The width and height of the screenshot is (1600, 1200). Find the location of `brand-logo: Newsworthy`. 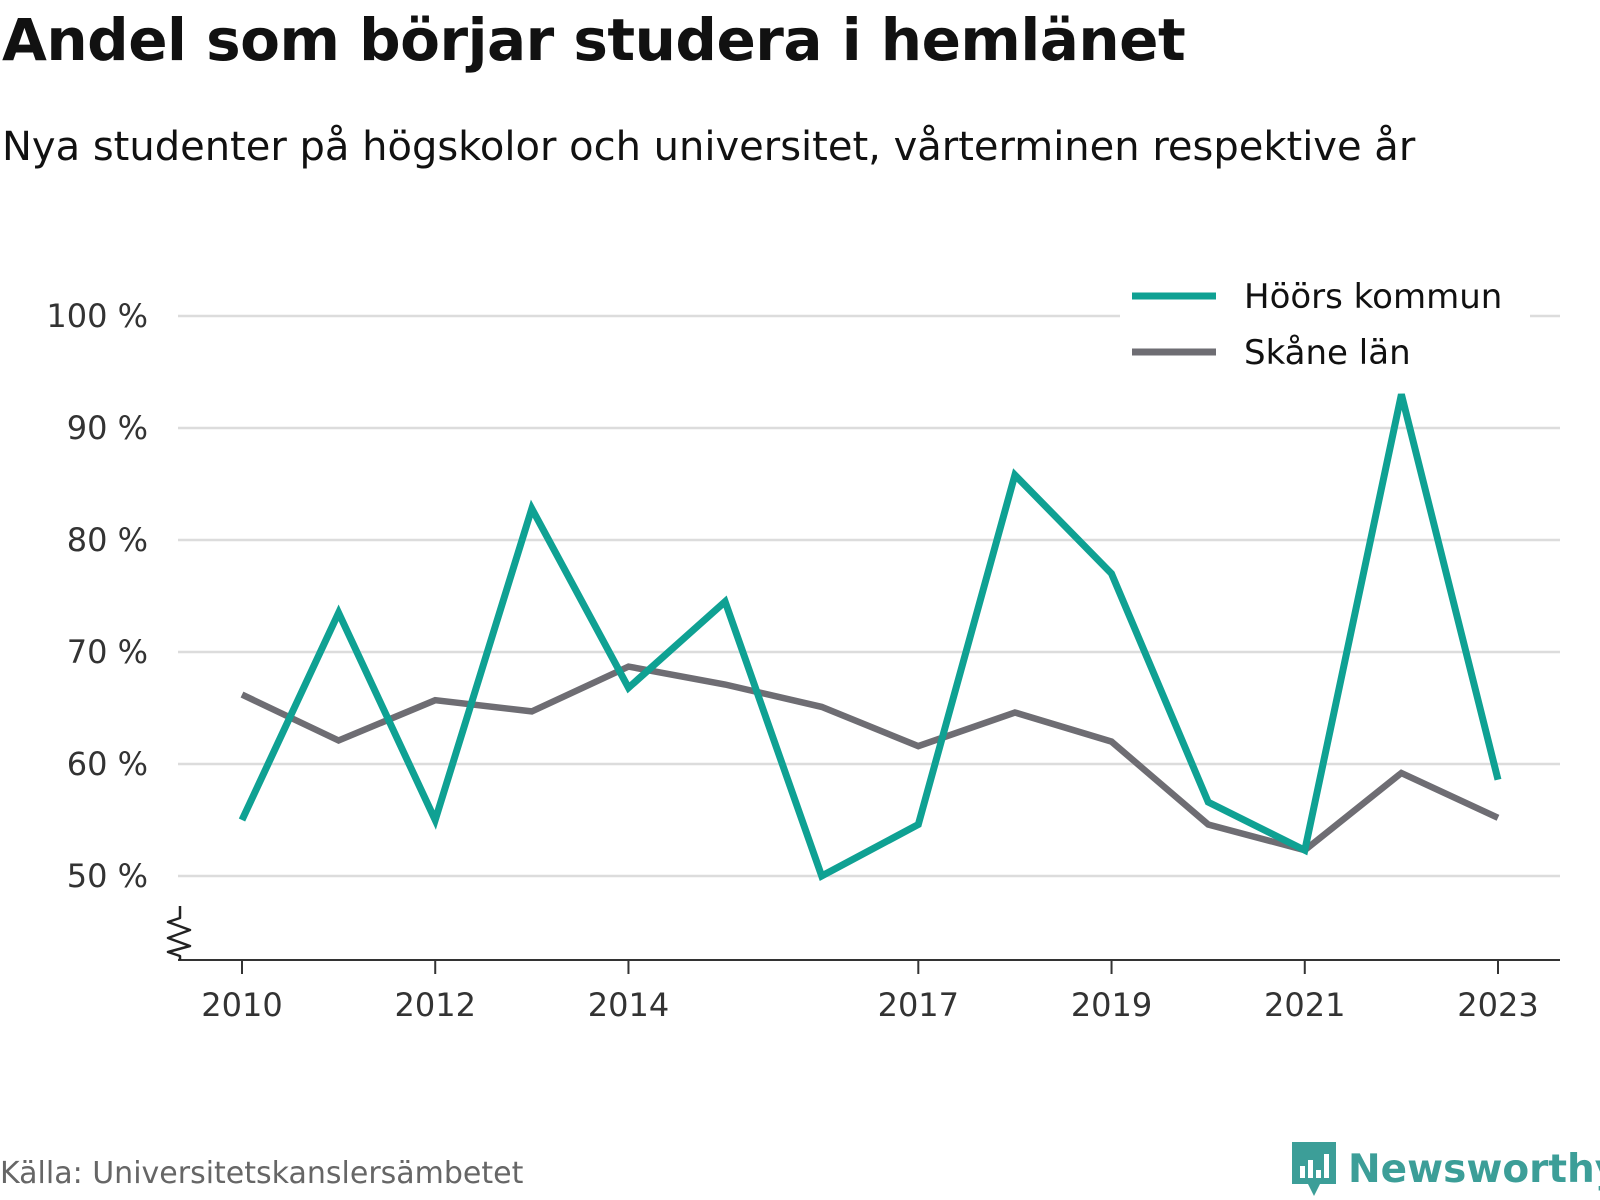

brand-logo: Newsworthy is located at coordinates (1445, 1169).